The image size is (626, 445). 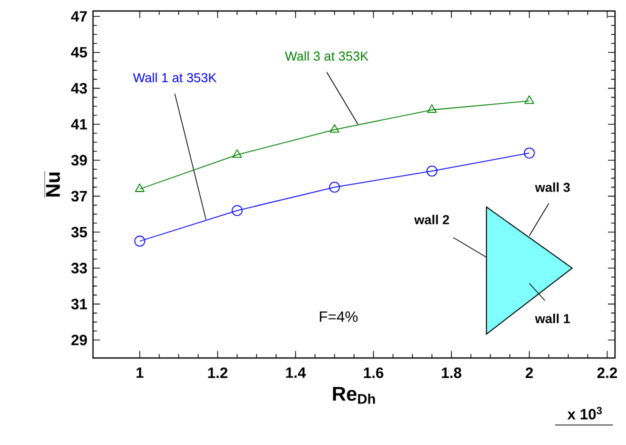 I want to click on x-tick-label: 1.4, so click(x=296, y=373).